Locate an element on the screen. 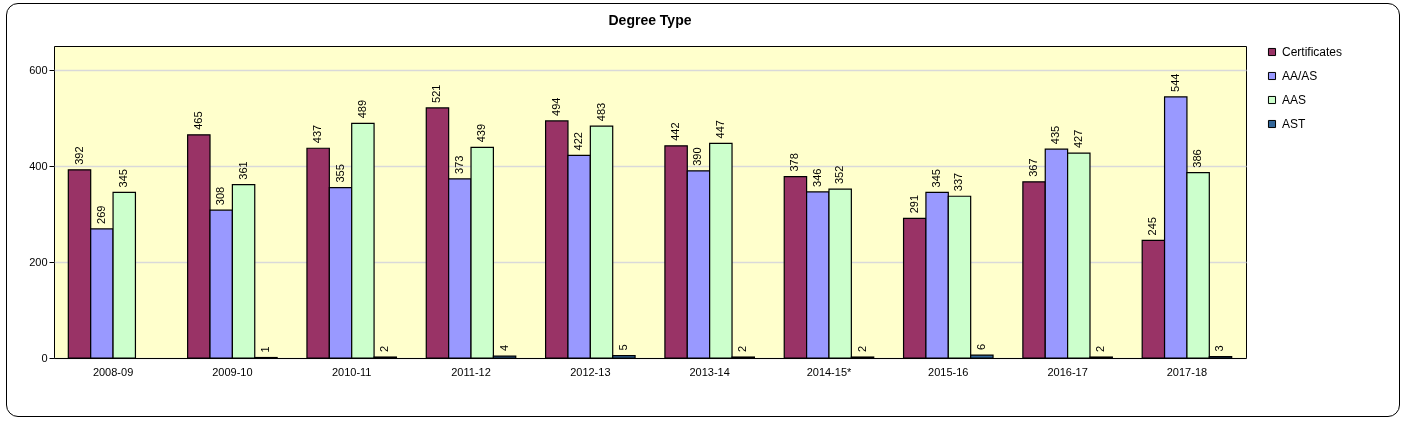 This screenshot has height=424, width=1408. data-label: 392 is located at coordinates (78, 155).